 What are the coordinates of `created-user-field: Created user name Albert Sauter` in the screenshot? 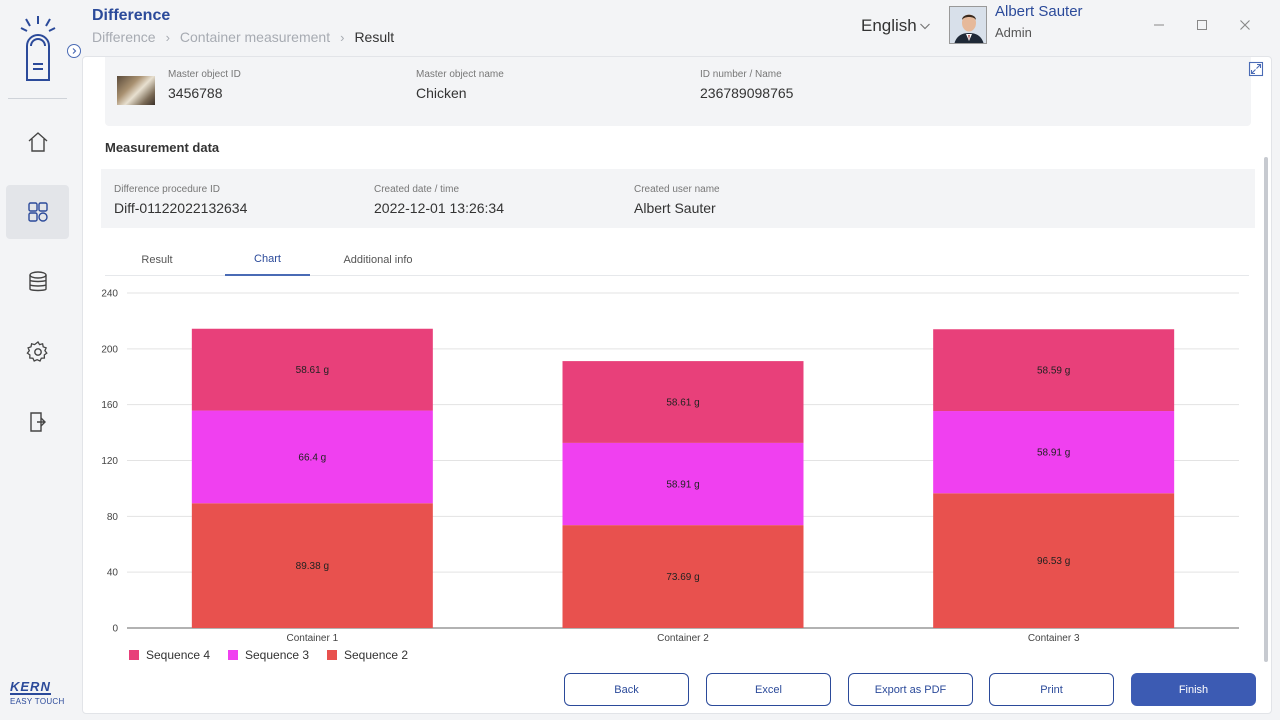 It's located at (677, 200).